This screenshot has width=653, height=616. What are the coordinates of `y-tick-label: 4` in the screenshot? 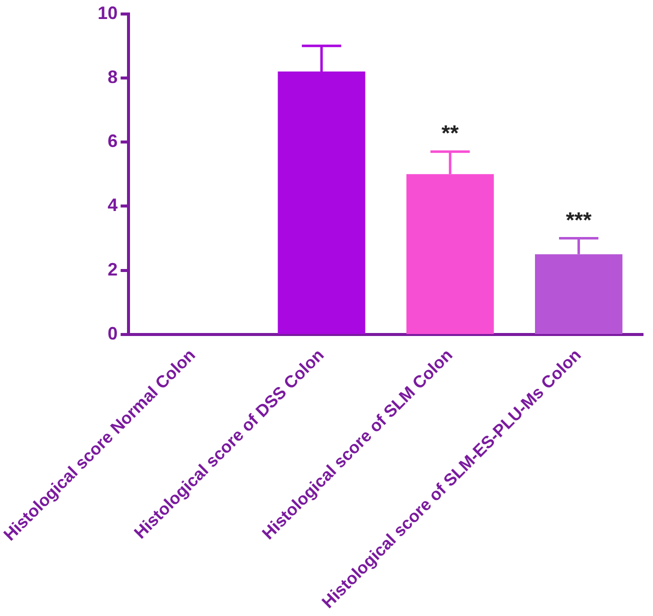 It's located at (113, 205).